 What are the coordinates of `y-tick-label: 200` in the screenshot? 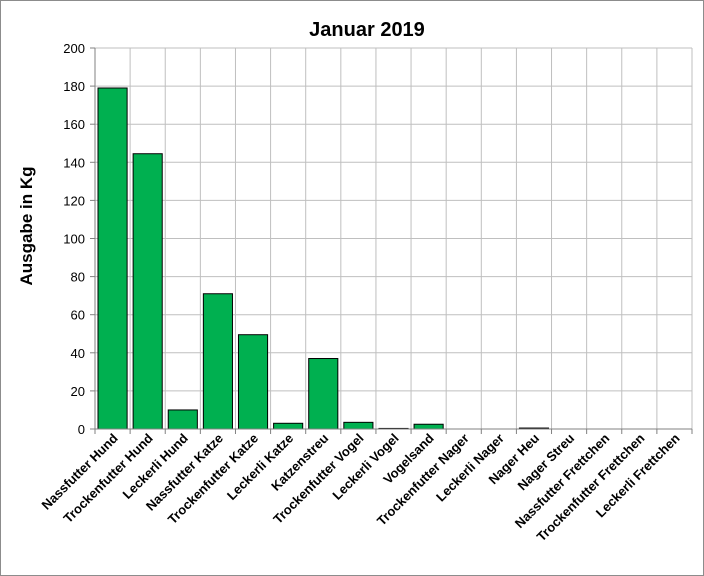 It's located at (74, 48).